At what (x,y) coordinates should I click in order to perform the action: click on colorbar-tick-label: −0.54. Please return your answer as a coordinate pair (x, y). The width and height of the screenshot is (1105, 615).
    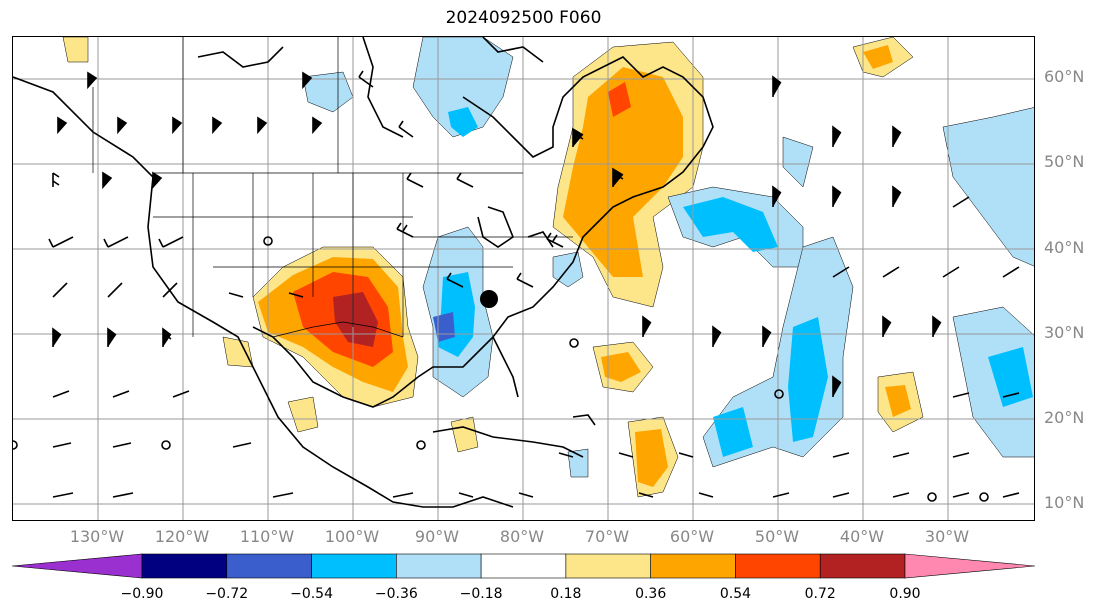
    Looking at the image, I should click on (311, 594).